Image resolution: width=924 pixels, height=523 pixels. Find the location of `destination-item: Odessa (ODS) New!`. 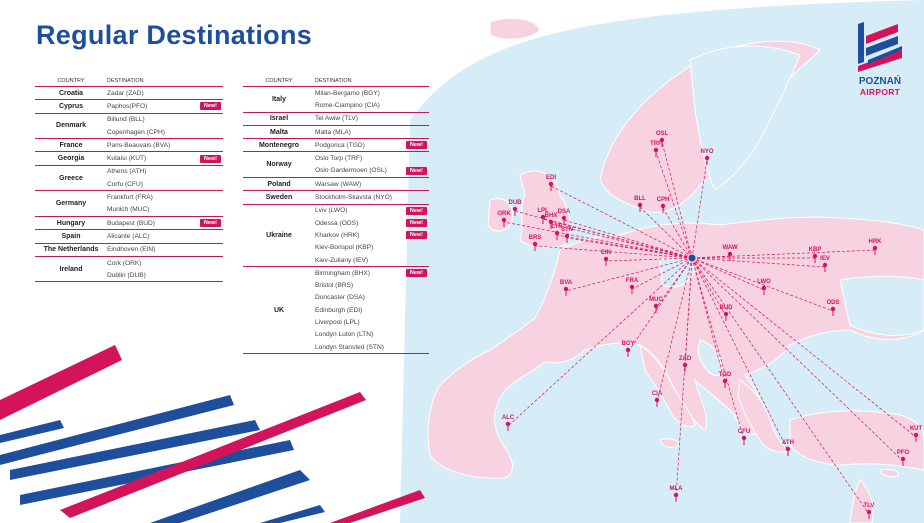

destination-item: Odessa (ODS) New! is located at coordinates (372, 223).